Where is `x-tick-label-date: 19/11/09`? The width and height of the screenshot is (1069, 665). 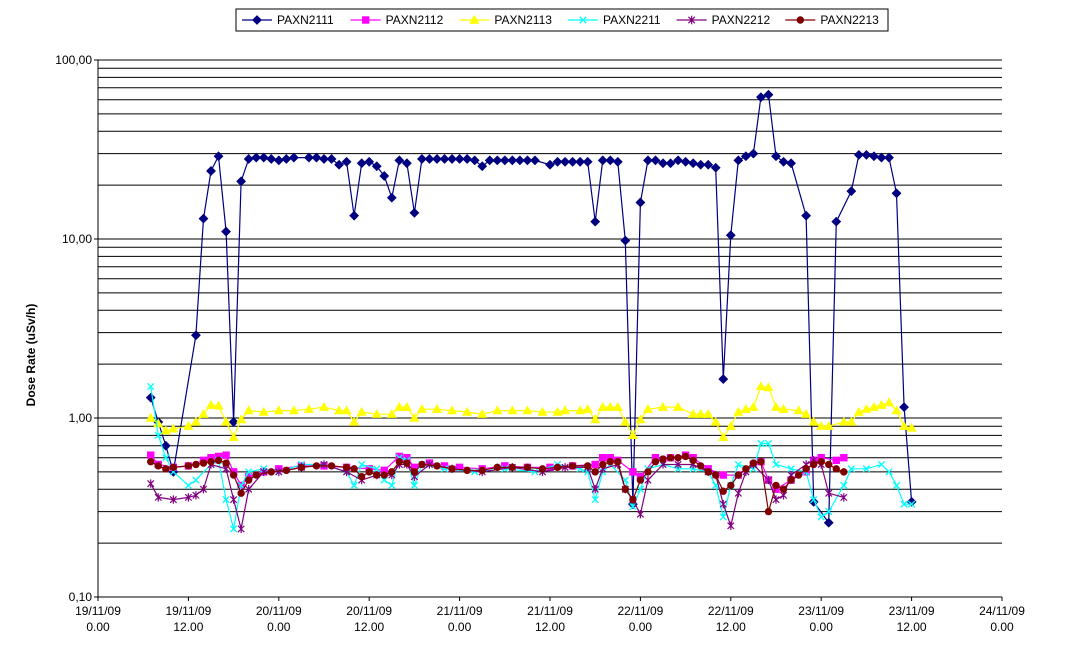
x-tick-label-date: 19/11/09 is located at coordinates (98, 611).